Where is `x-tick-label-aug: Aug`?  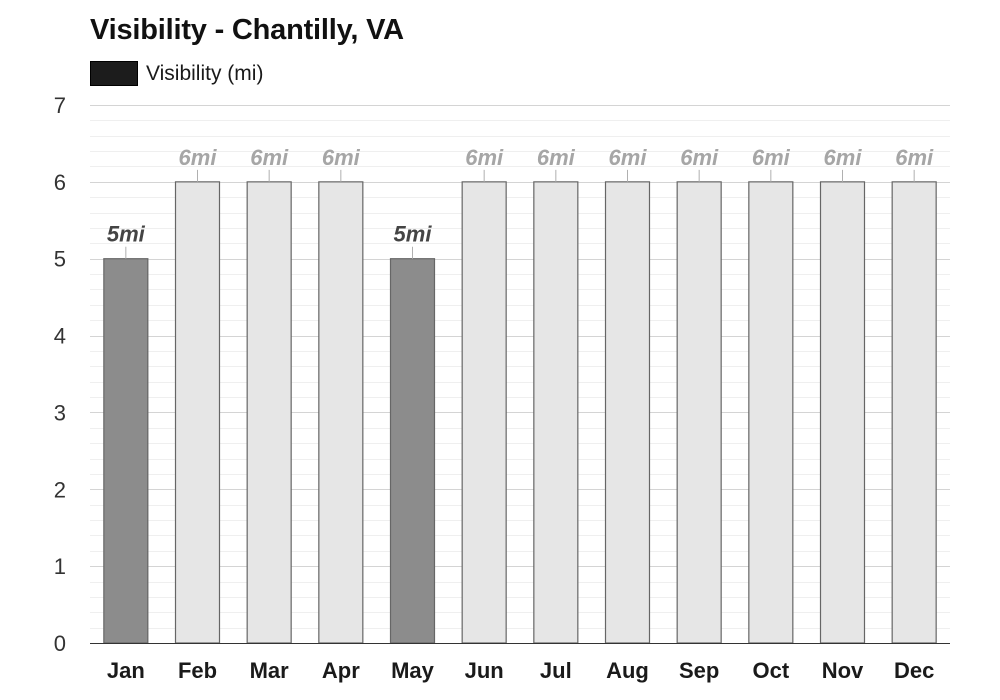
x-tick-label-aug: Aug is located at coordinates (627, 670).